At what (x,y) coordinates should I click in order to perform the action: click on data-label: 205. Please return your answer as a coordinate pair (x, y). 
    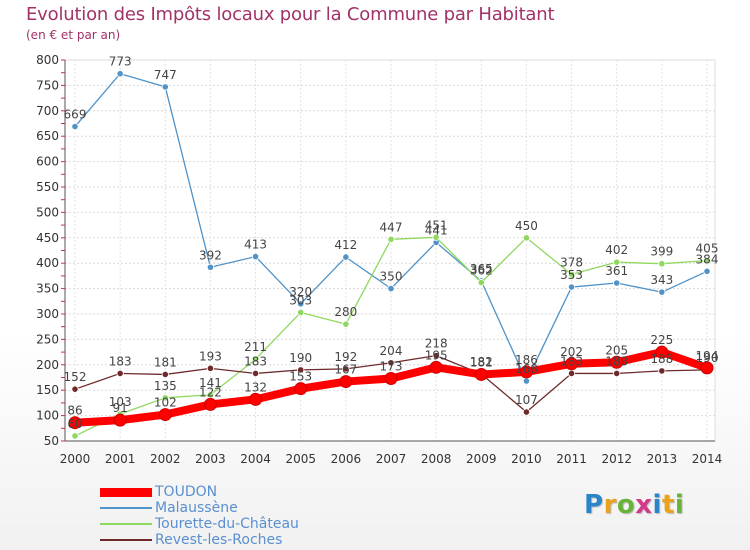
    Looking at the image, I should click on (616, 350).